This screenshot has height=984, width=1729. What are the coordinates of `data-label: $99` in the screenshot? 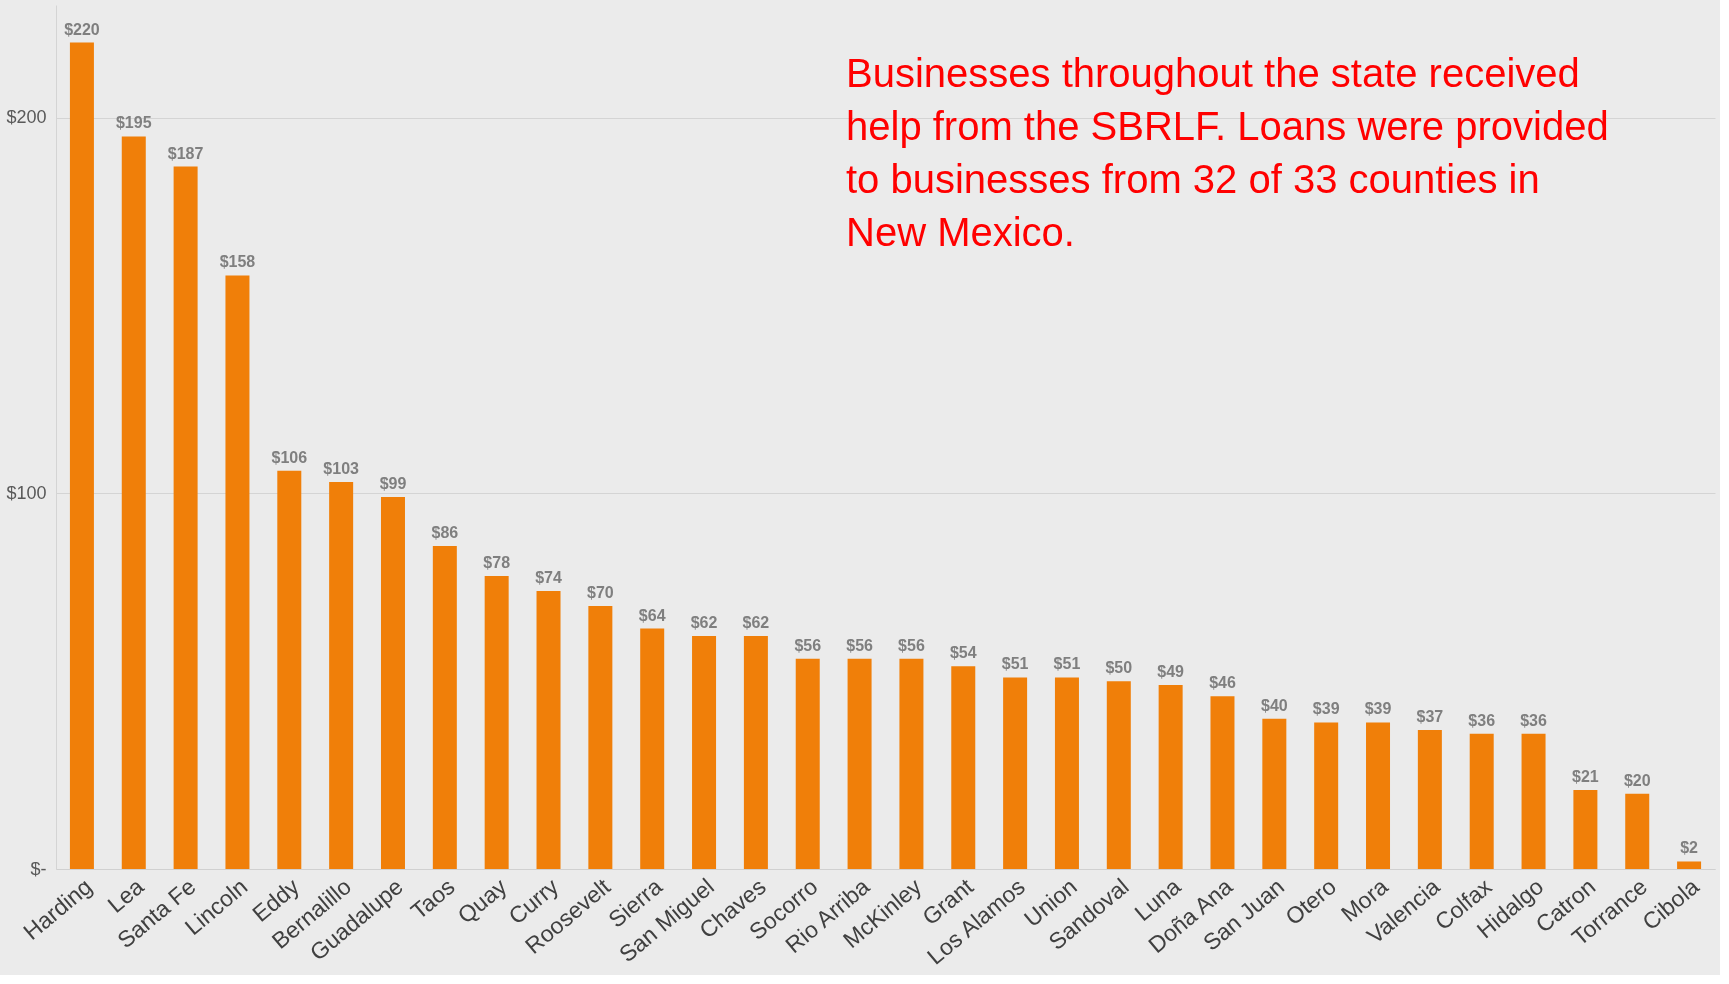 It's located at (393, 484).